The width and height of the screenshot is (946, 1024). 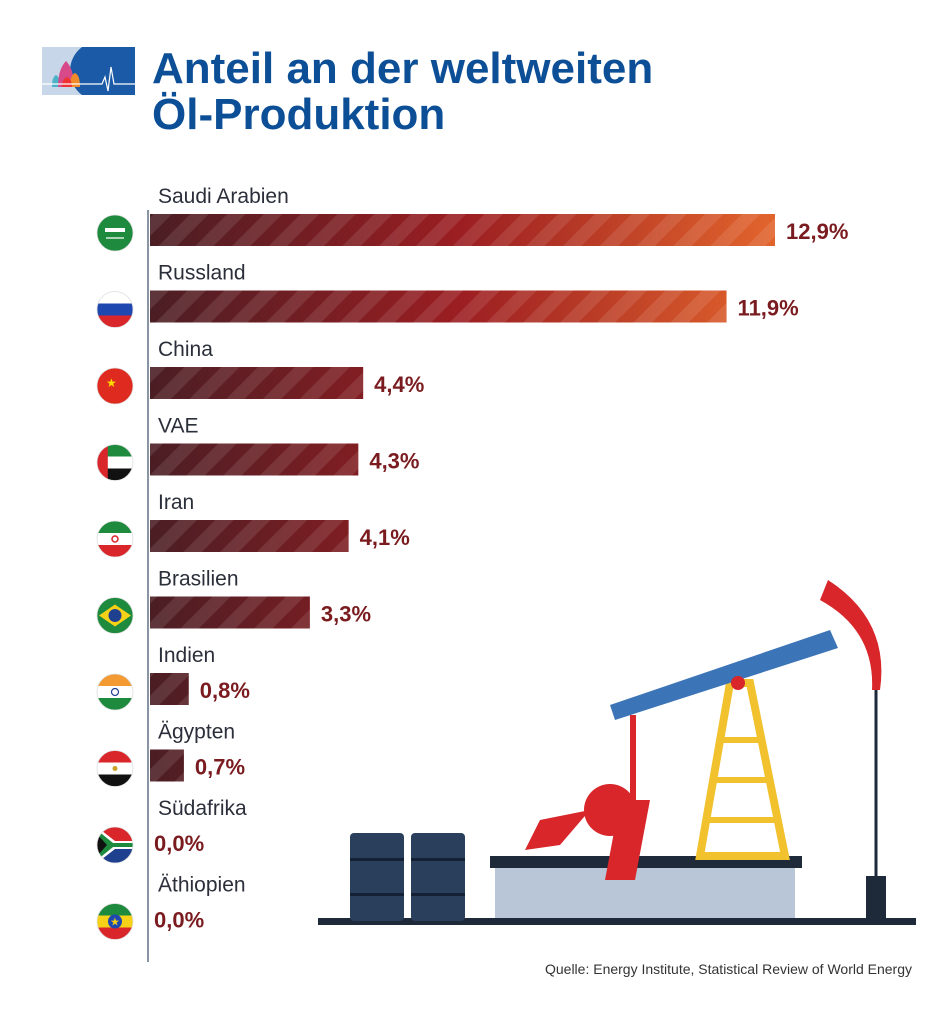 I want to click on title-line-2: Öl-Produktion, so click(x=299, y=114).